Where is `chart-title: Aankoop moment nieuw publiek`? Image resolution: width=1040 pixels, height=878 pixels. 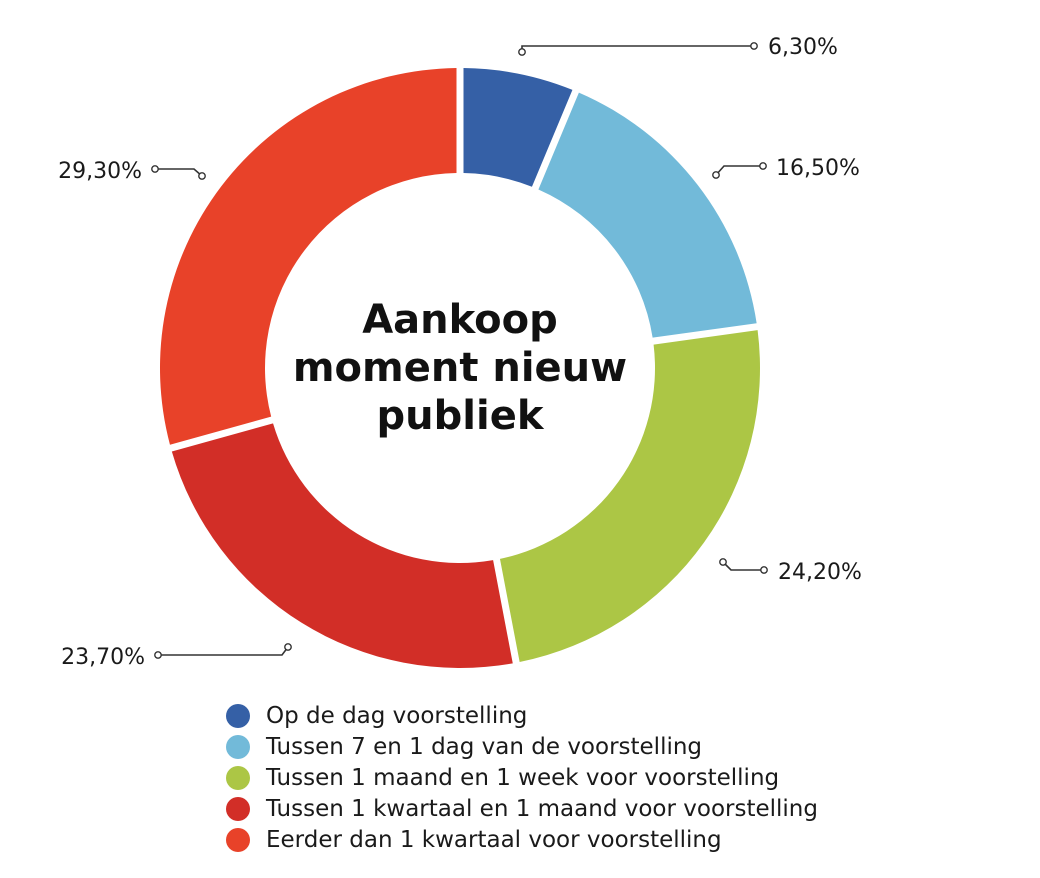 chart-title: Aankoop moment nieuw publiek is located at coordinates (460, 368).